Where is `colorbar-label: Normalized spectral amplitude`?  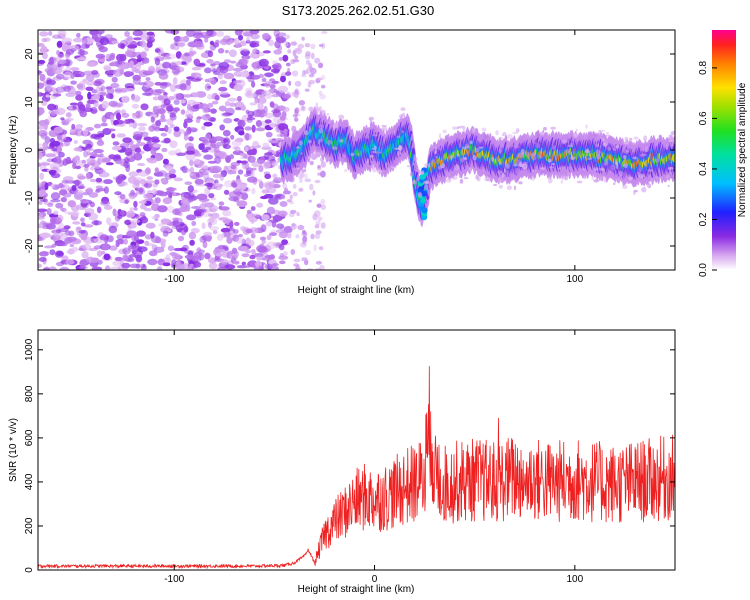 colorbar-label: Normalized spectral amplitude is located at coordinates (742, 149).